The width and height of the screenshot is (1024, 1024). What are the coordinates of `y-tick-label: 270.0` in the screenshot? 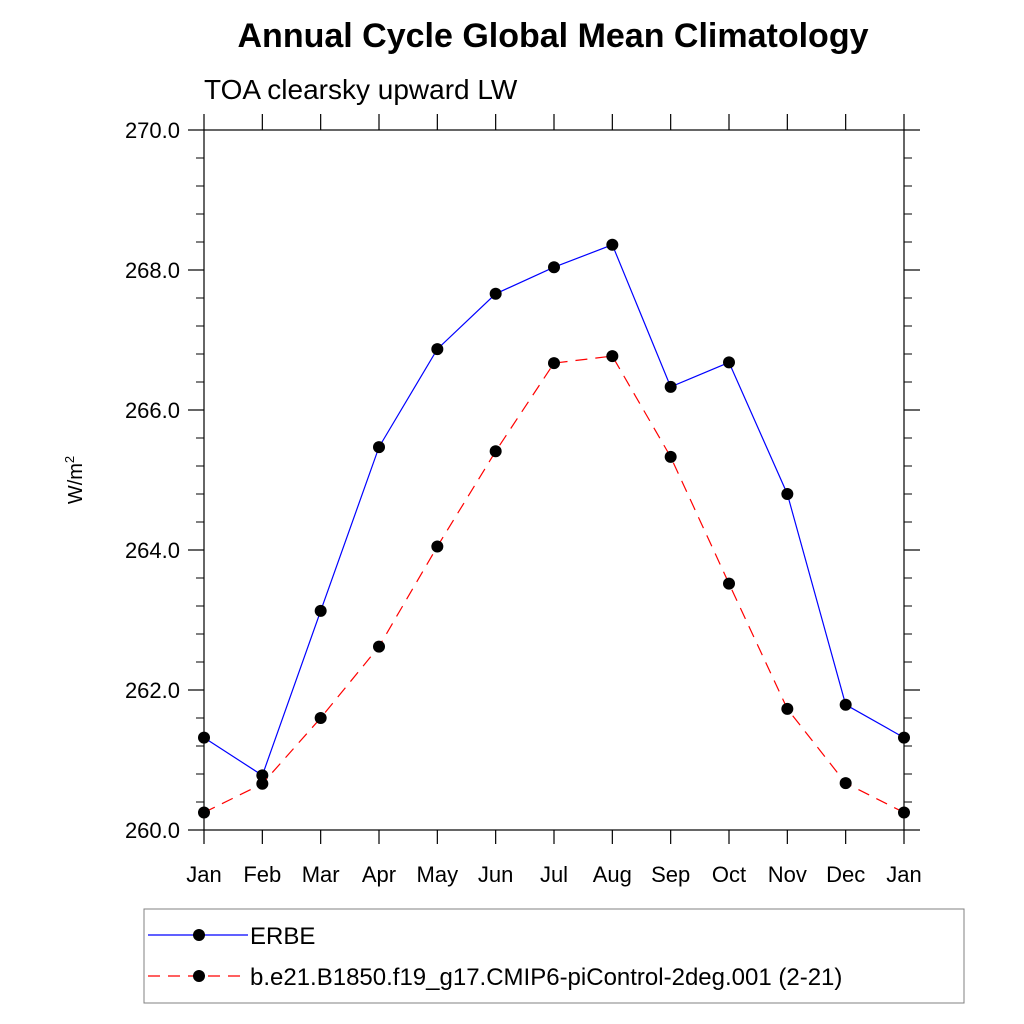 It's located at (152, 130).